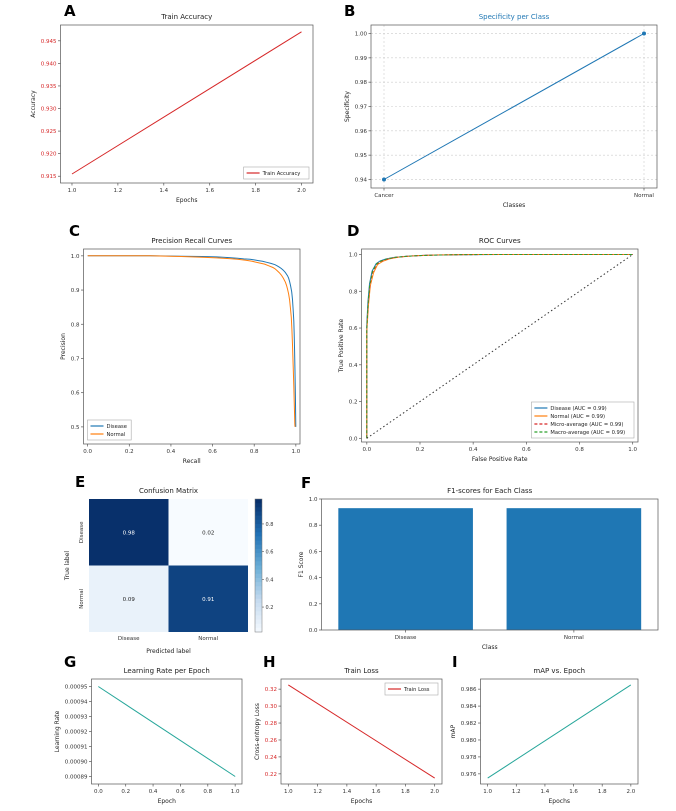 The width and height of the screenshot is (676, 811). Describe the element at coordinates (361, 156) in the screenshot. I see `svg-text: 0.95` at that location.